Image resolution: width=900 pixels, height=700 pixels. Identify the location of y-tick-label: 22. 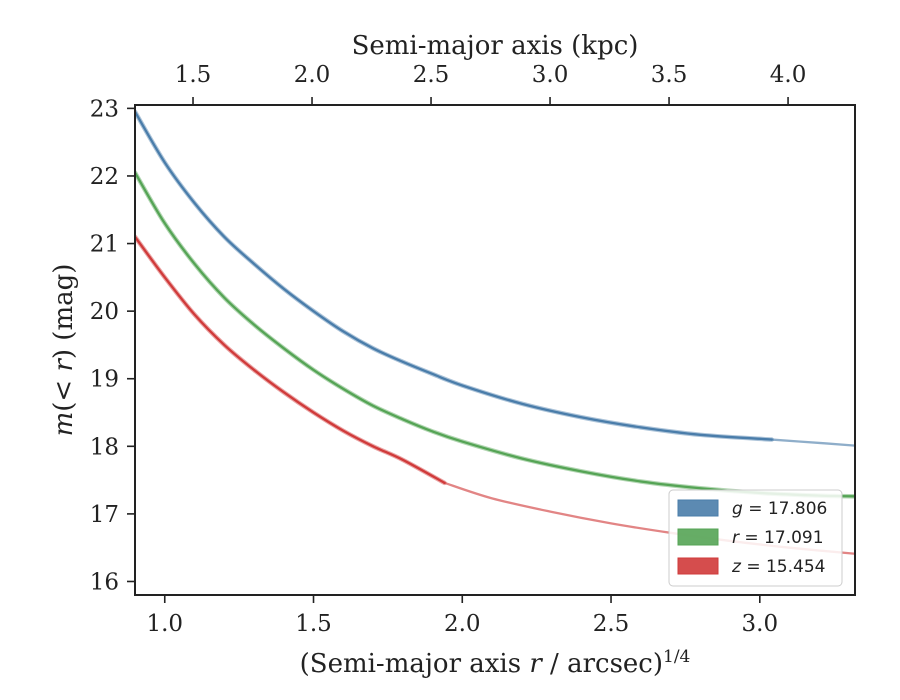
(104, 177).